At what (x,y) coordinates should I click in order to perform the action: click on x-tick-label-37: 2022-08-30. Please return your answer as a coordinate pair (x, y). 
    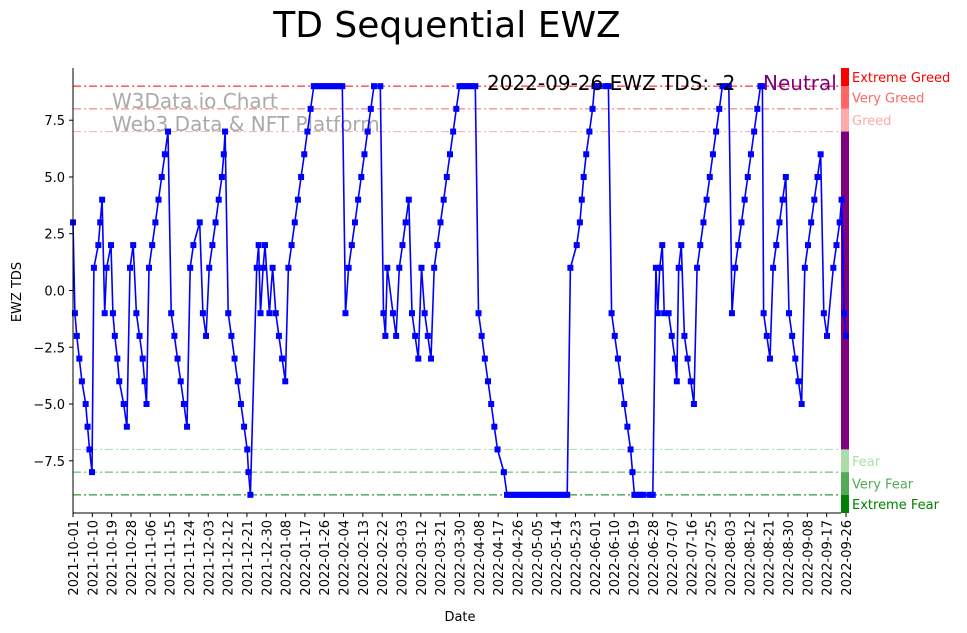
    Looking at the image, I should click on (789, 558).